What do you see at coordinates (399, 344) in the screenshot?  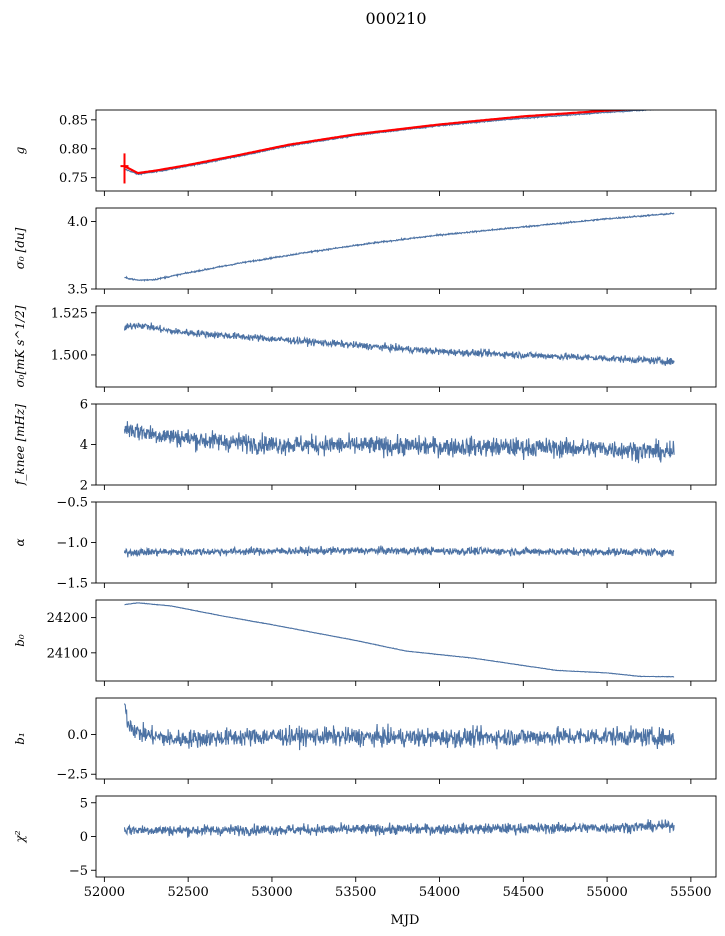 I see `series-line-sigma0-mk` at bounding box center [399, 344].